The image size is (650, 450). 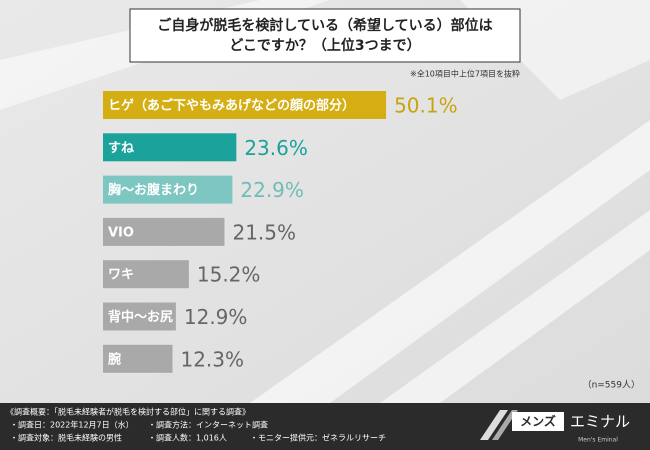 What do you see at coordinates (426, 106) in the screenshot?
I see `value-label: 50.1%` at bounding box center [426, 106].